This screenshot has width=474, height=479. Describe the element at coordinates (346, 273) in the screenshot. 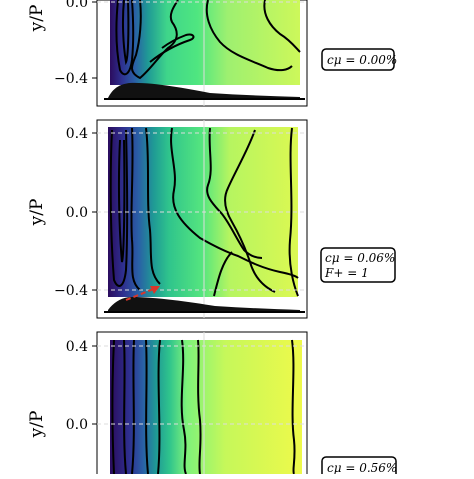

I see `annotation-line: F+ = 1` at that location.